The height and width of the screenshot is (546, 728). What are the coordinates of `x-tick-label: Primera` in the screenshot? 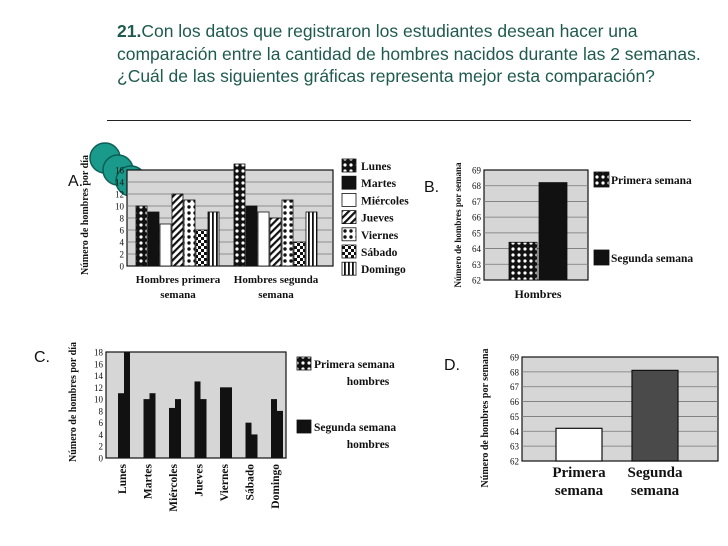 It's located at (579, 473).